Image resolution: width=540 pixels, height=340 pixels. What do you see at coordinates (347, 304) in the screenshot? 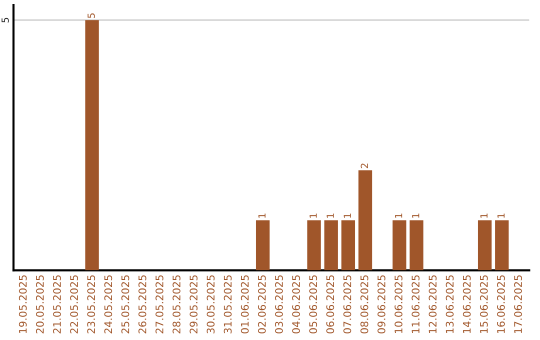
I see `x-tick-label: 07.06.2025` at bounding box center [347, 304].